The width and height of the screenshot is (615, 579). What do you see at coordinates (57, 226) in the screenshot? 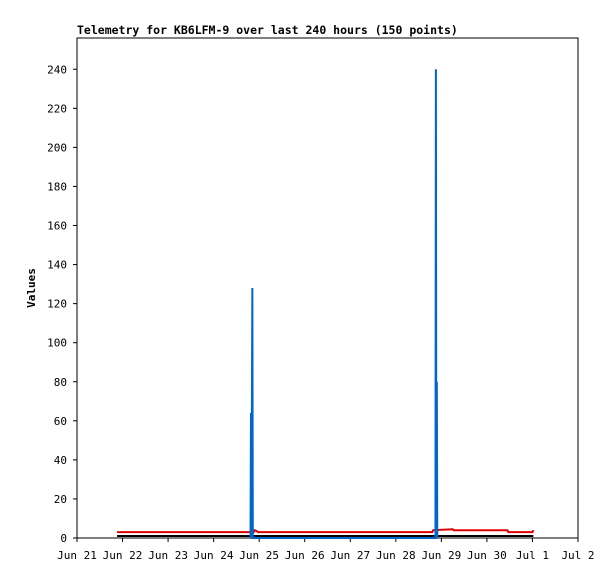
I see `y-tick-label: 160` at bounding box center [57, 226].